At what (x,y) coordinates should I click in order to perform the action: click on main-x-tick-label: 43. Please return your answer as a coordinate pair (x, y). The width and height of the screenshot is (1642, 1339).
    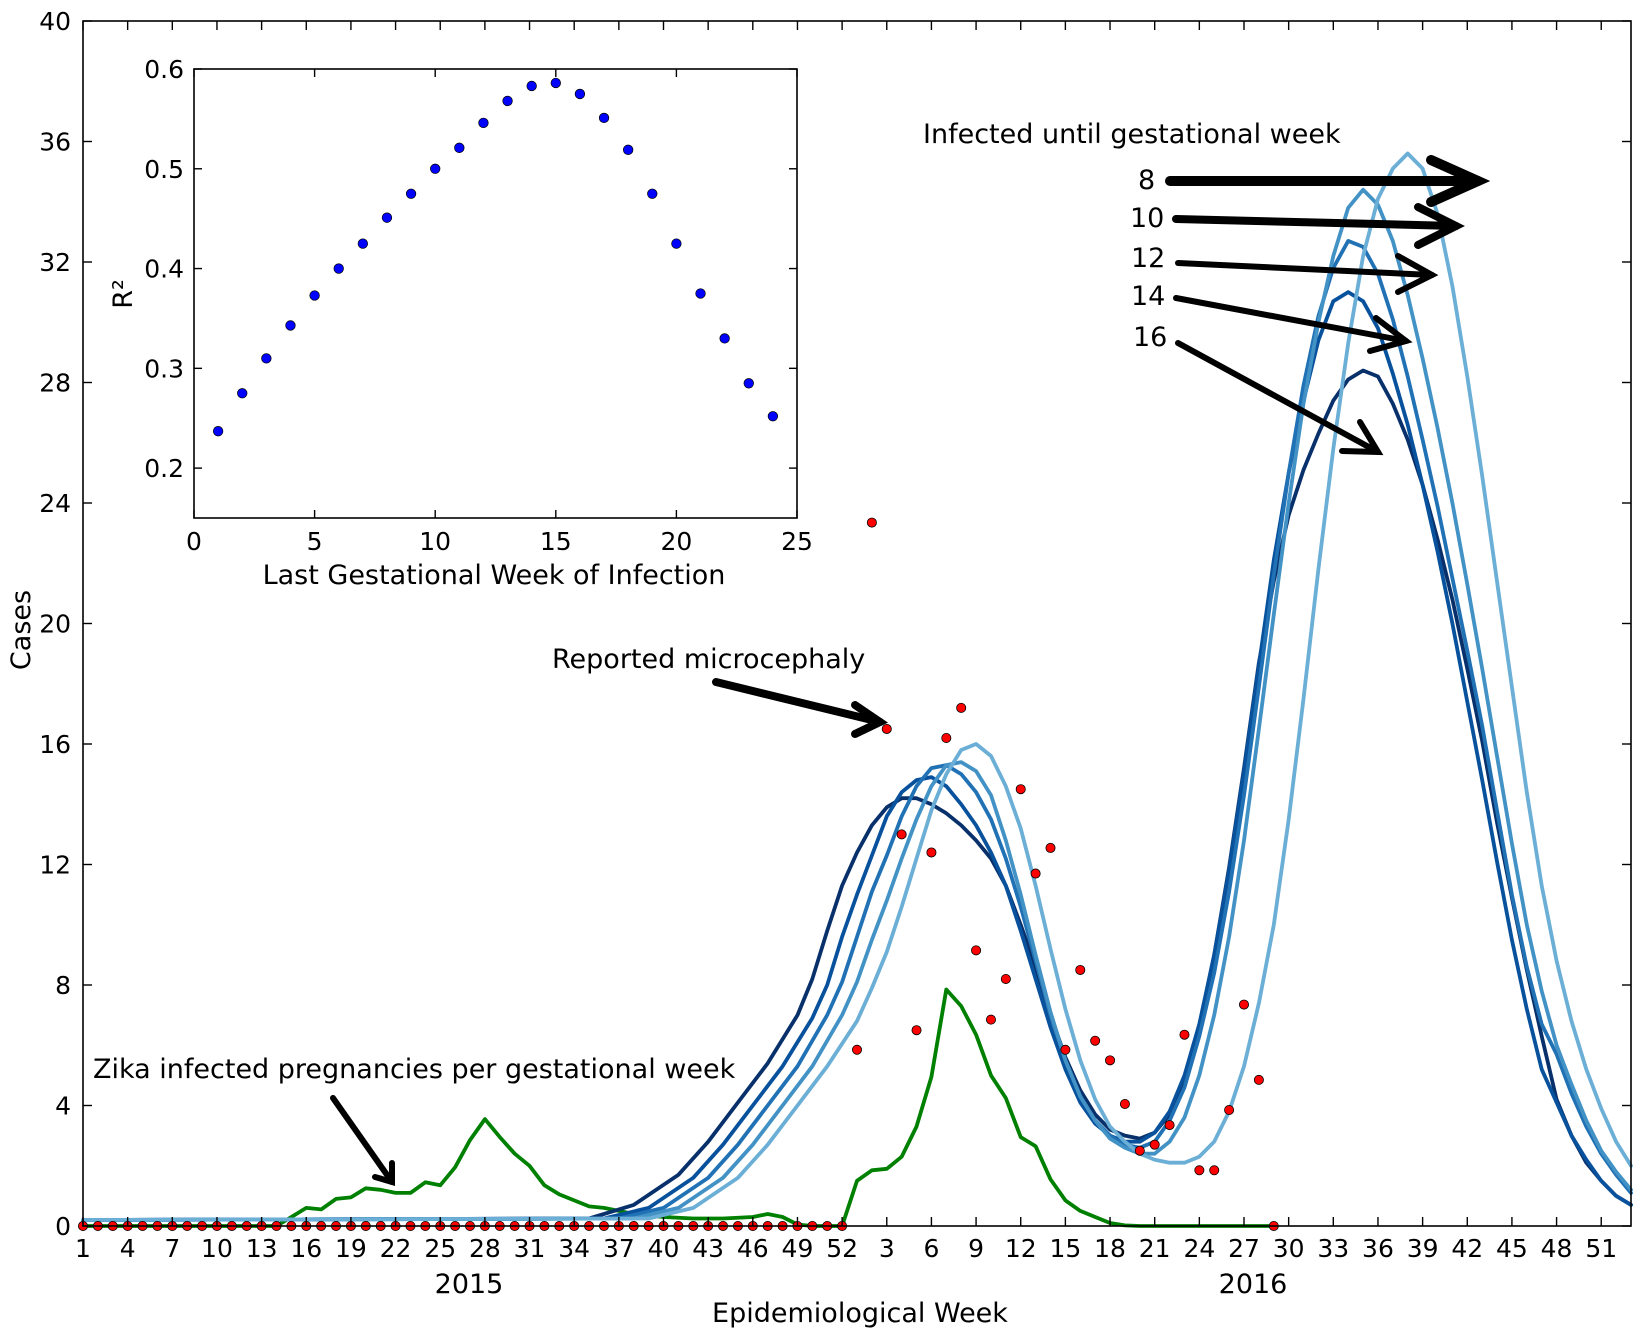
    Looking at the image, I should click on (708, 1248).